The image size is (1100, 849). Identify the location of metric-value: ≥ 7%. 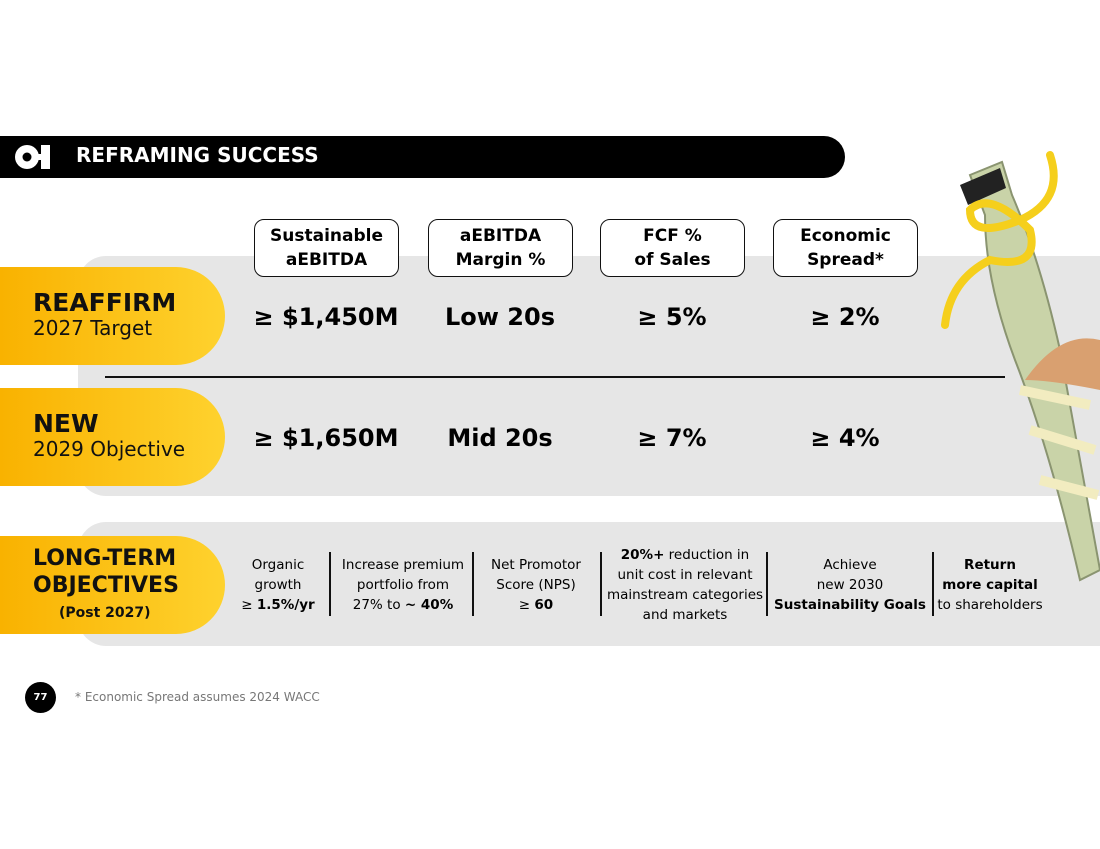
(672, 438).